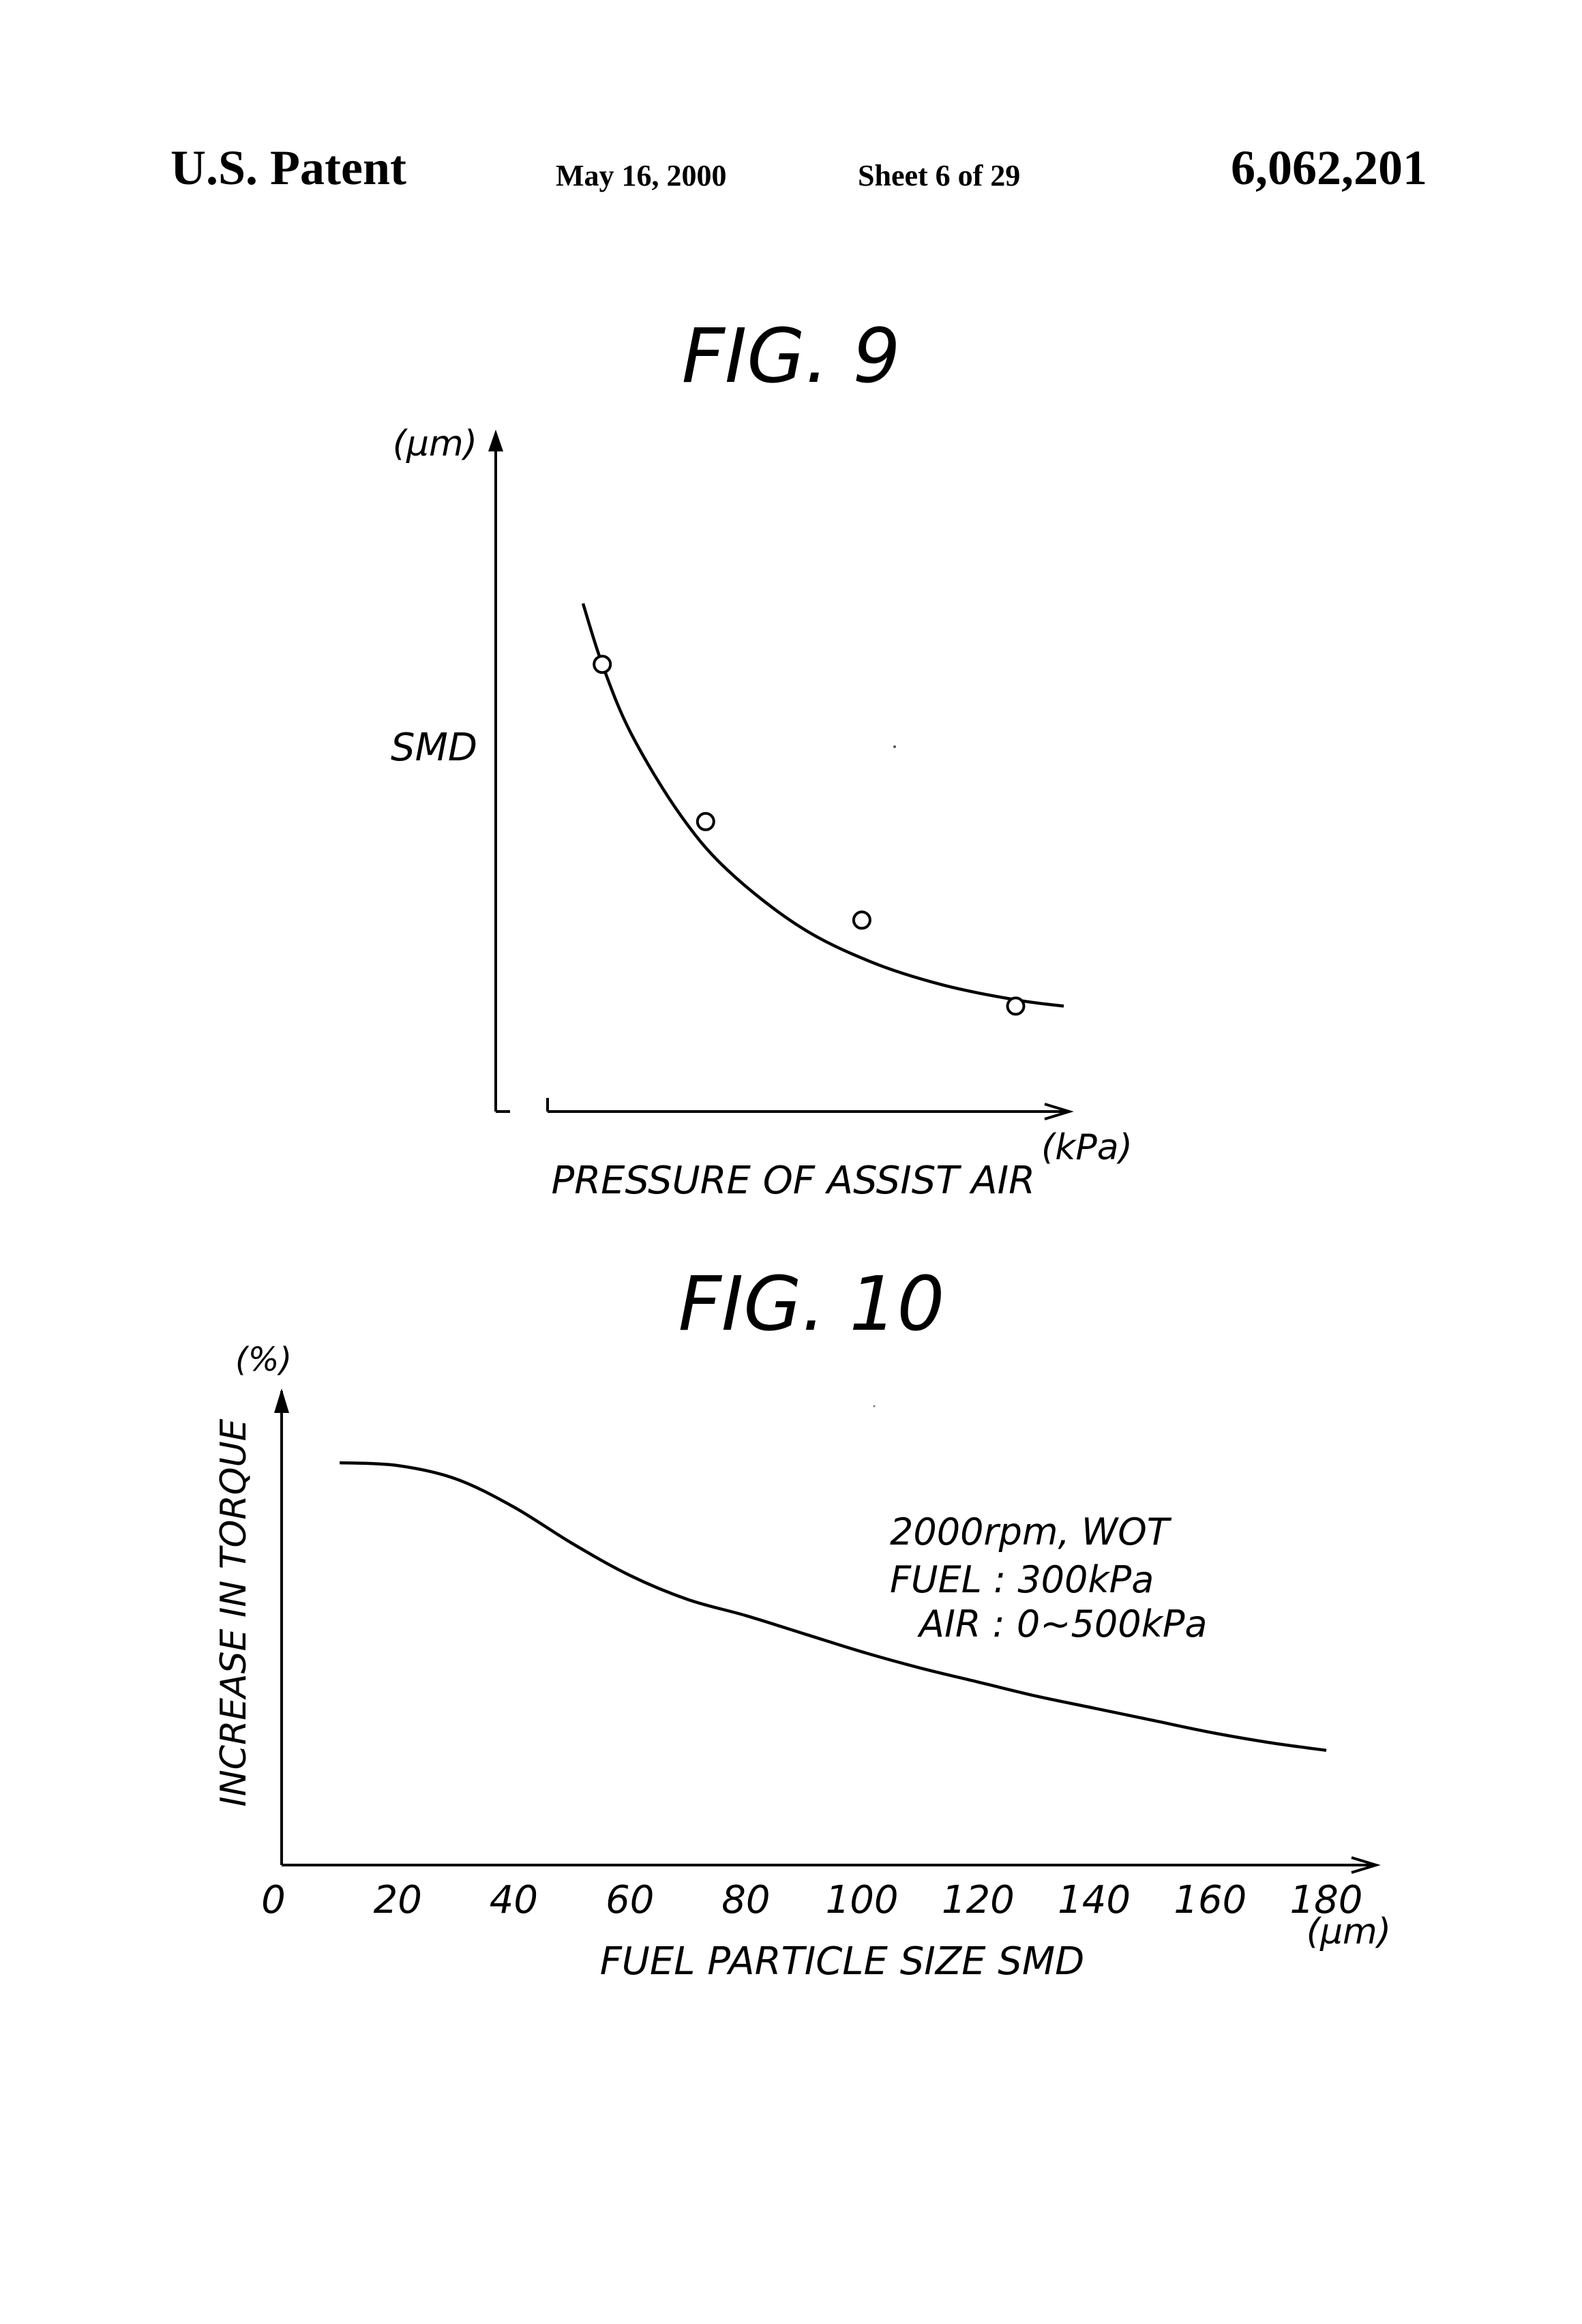 This screenshot has width=1582, height=2324. What do you see at coordinates (435, 443) in the screenshot?
I see `fig9-y-unit: (μm)` at bounding box center [435, 443].